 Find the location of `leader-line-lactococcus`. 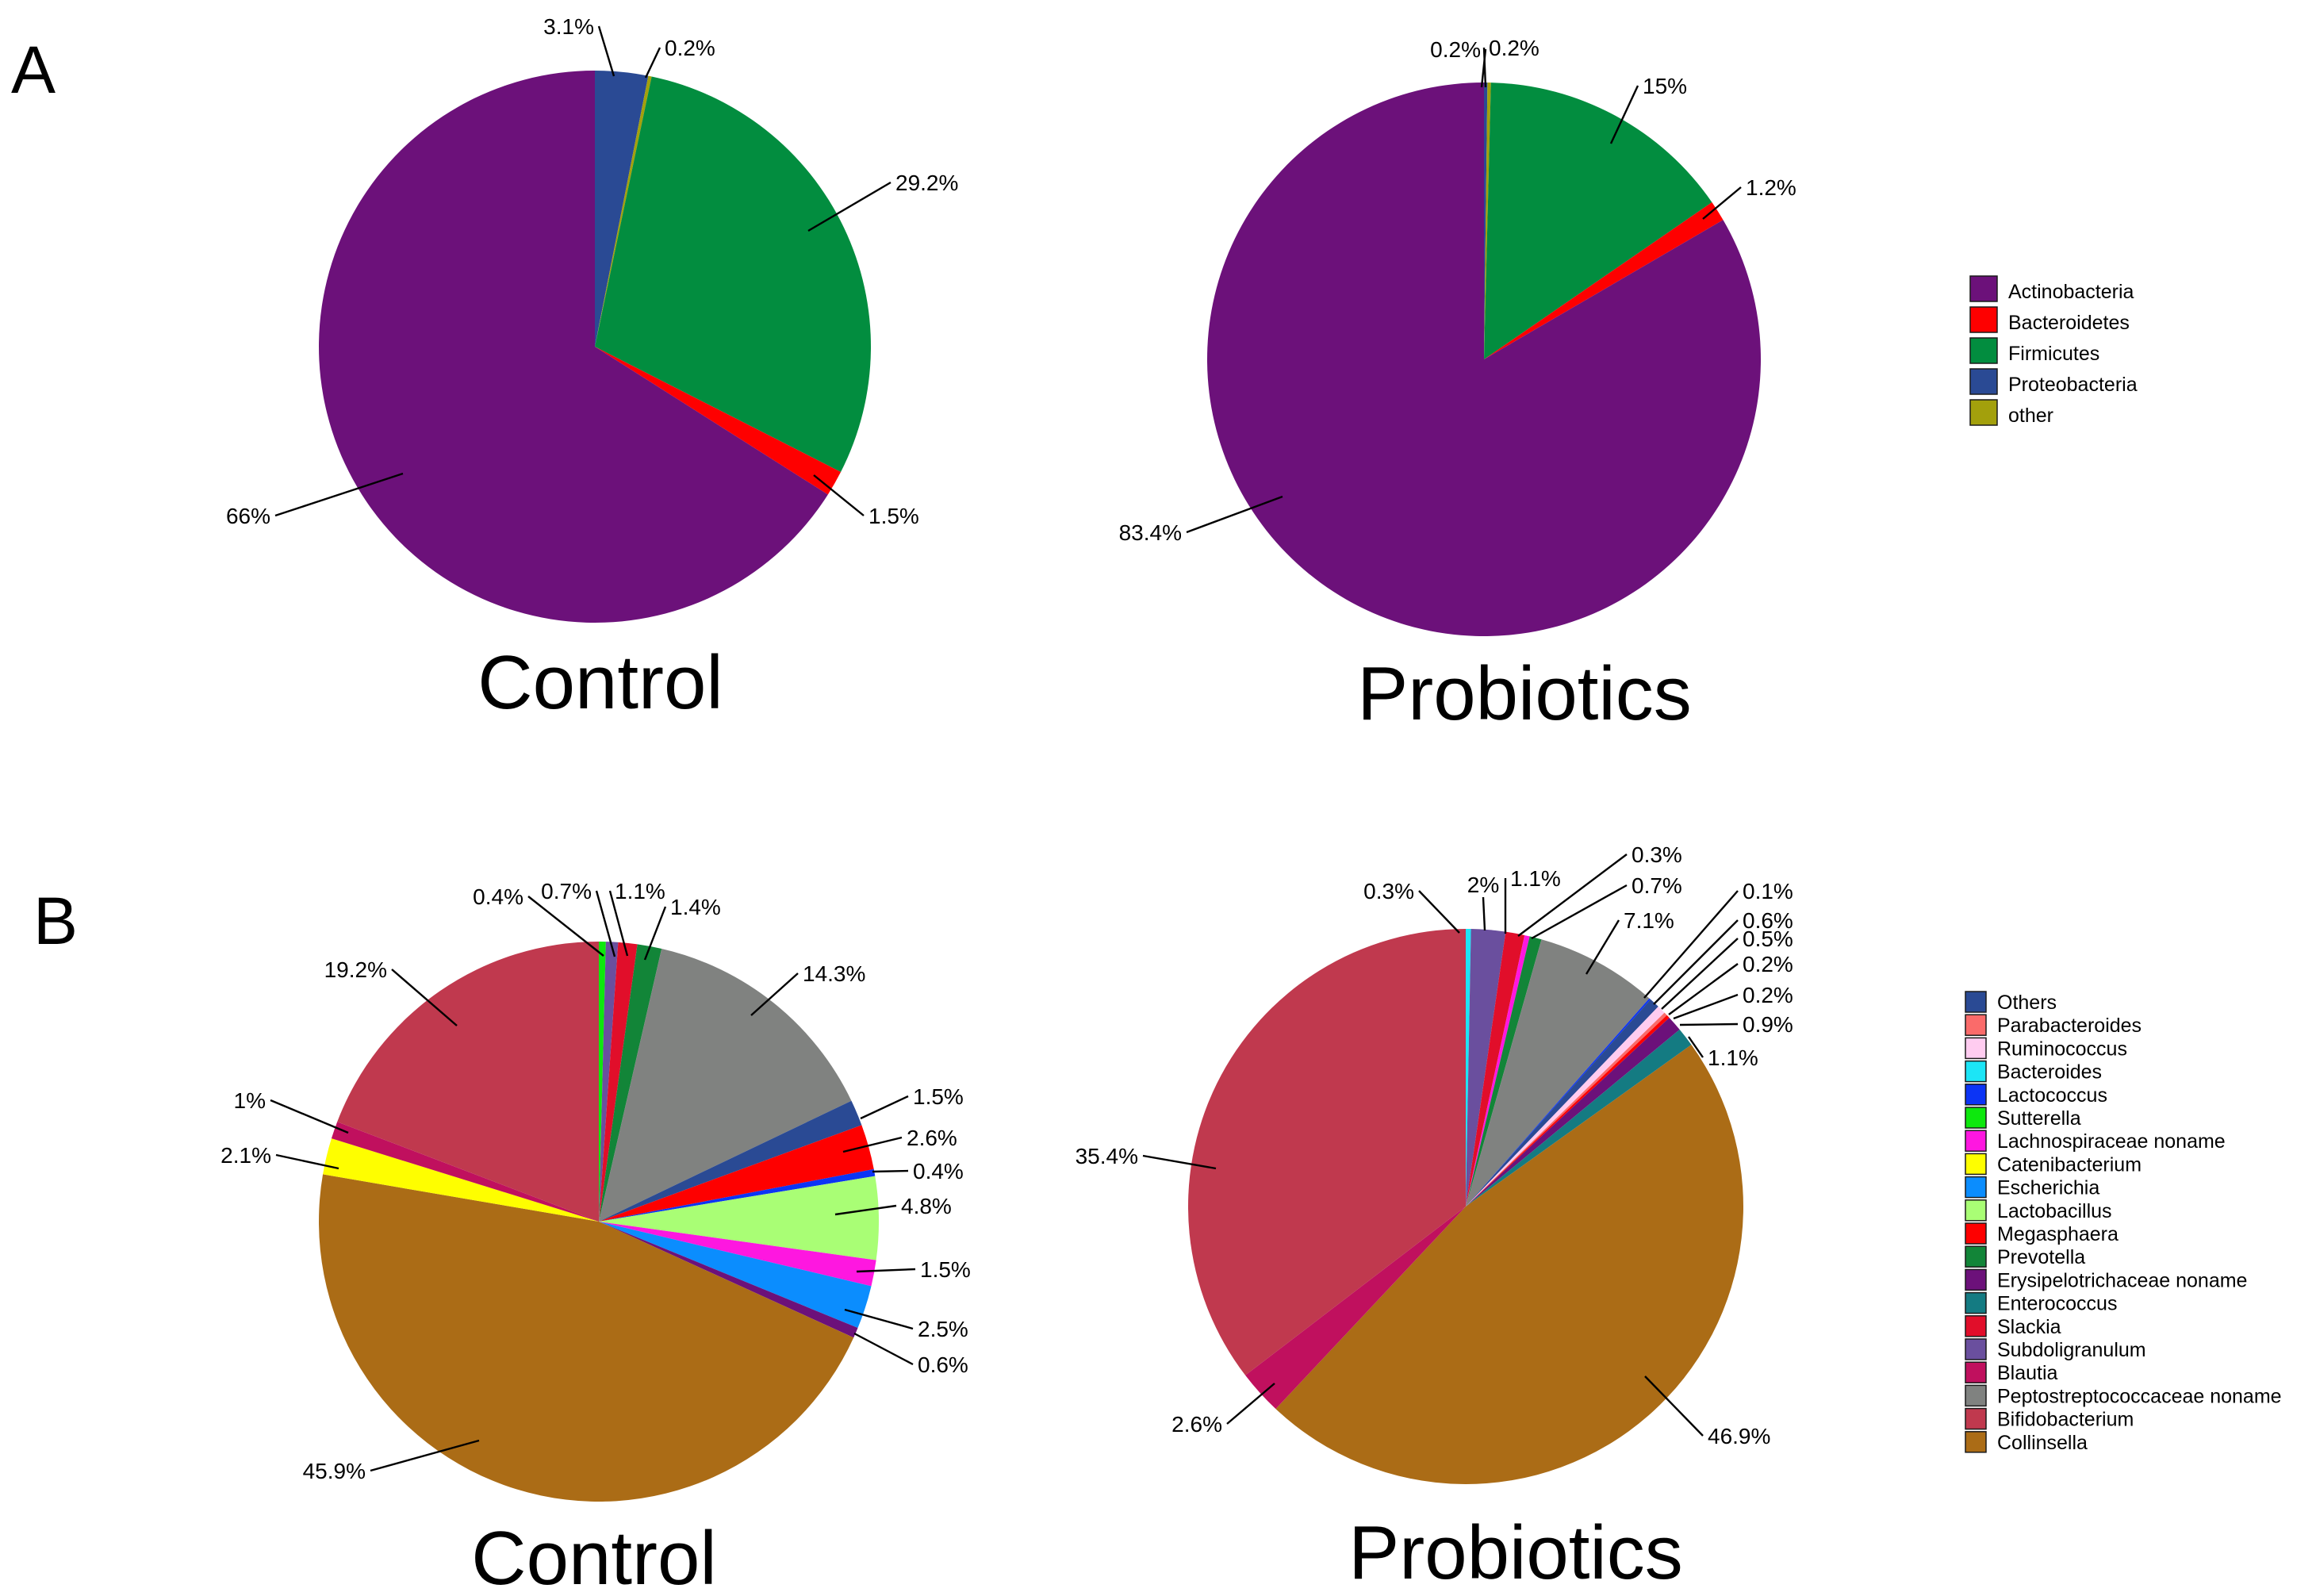

leader-line-lactococcus is located at coordinates (890, 1171).